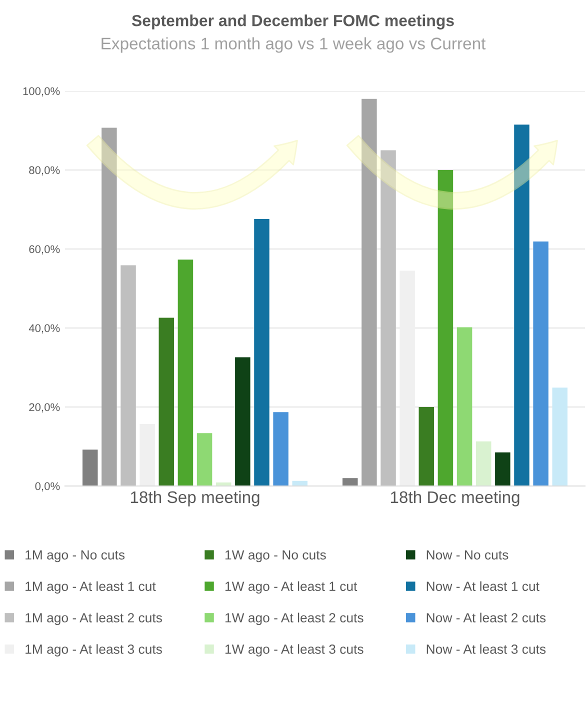 Image resolution: width=586 pixels, height=718 pixels. What do you see at coordinates (294, 619) in the screenshot?
I see `legend-label: 1W ago - At least 2 cuts` at bounding box center [294, 619].